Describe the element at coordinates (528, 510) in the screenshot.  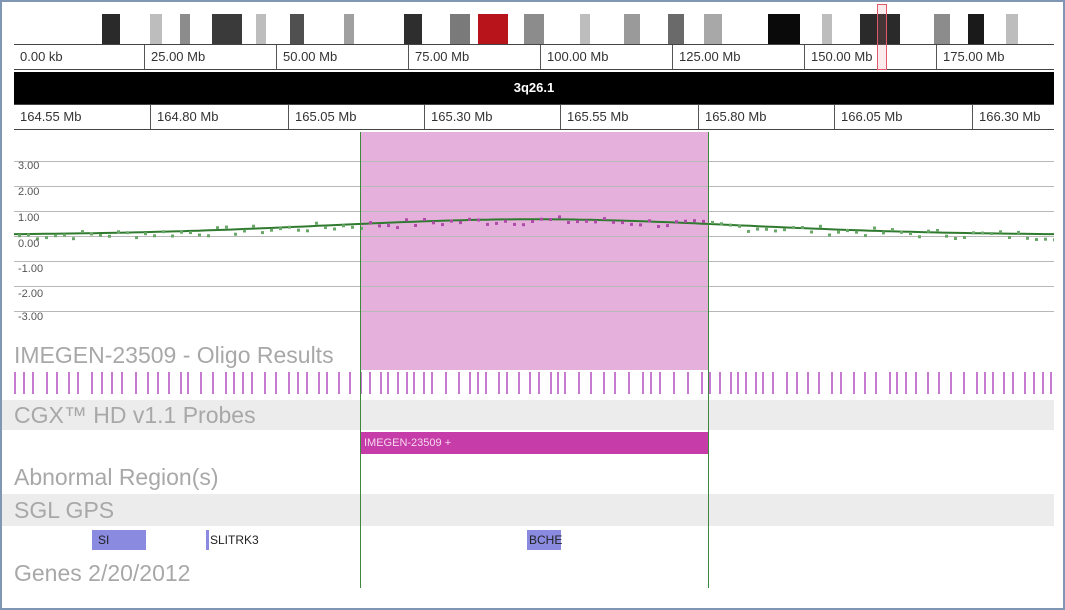
I see `track-strip` at that location.